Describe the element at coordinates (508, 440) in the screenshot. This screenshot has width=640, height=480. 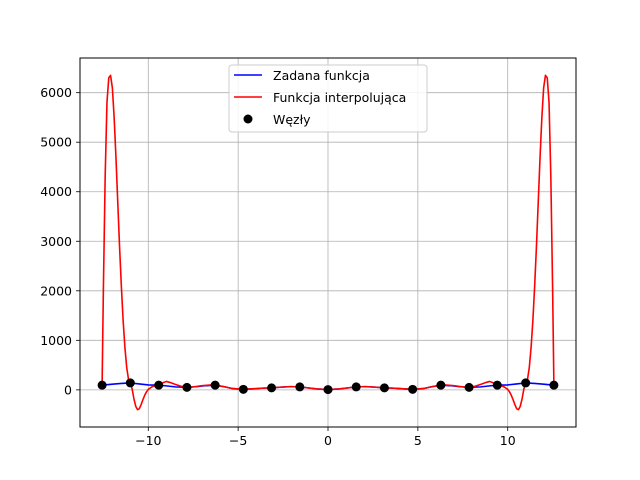
I see `x-tick-label: 10` at that location.